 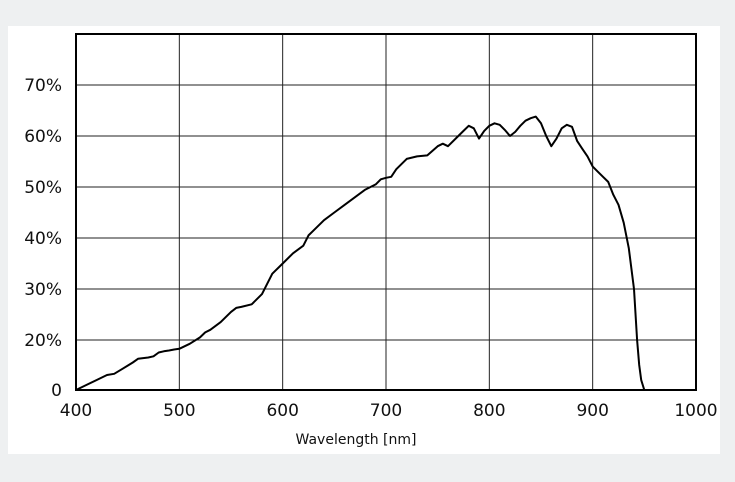 I want to click on x-tick-label: 1000, so click(x=695, y=411).